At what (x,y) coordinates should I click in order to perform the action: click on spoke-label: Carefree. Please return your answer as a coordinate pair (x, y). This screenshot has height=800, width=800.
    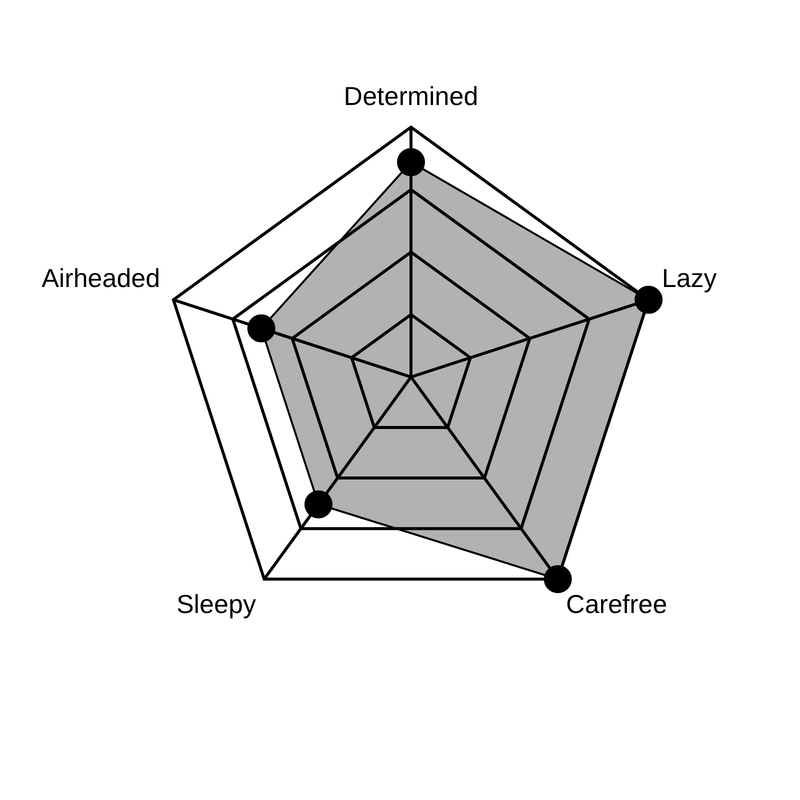
    Looking at the image, I should click on (617, 604).